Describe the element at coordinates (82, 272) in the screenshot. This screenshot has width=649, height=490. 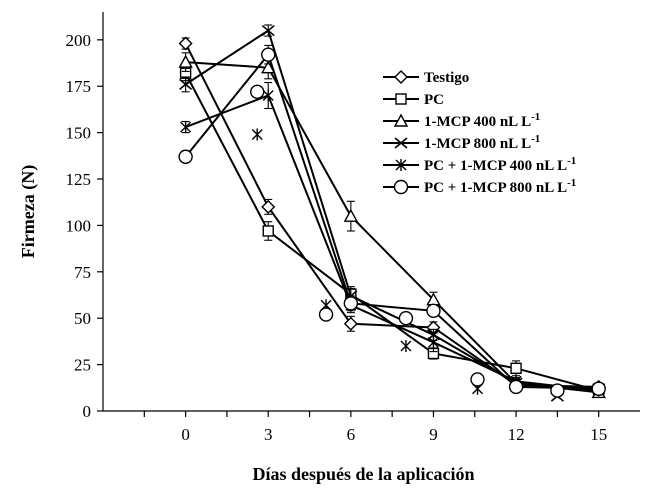
I see `y-tick-label: 75` at that location.